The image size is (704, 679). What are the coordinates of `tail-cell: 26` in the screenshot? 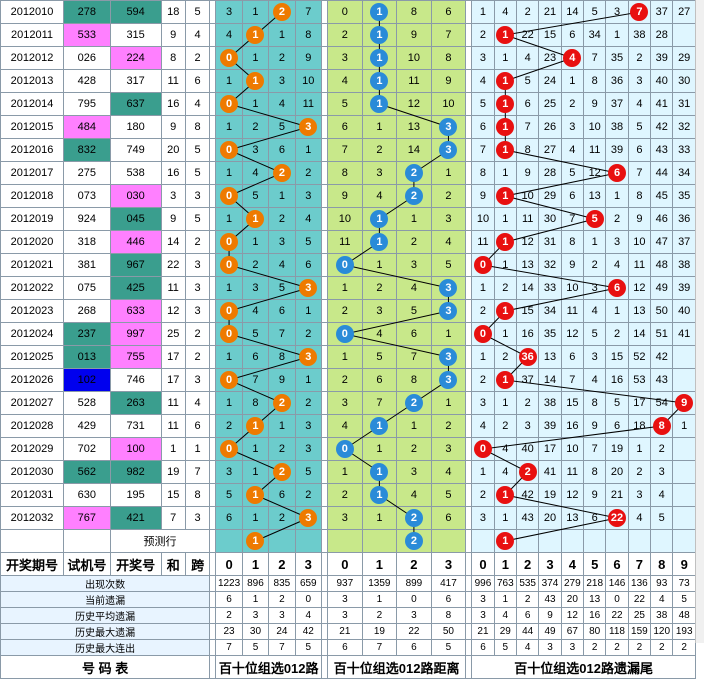 It's located at (550, 127).